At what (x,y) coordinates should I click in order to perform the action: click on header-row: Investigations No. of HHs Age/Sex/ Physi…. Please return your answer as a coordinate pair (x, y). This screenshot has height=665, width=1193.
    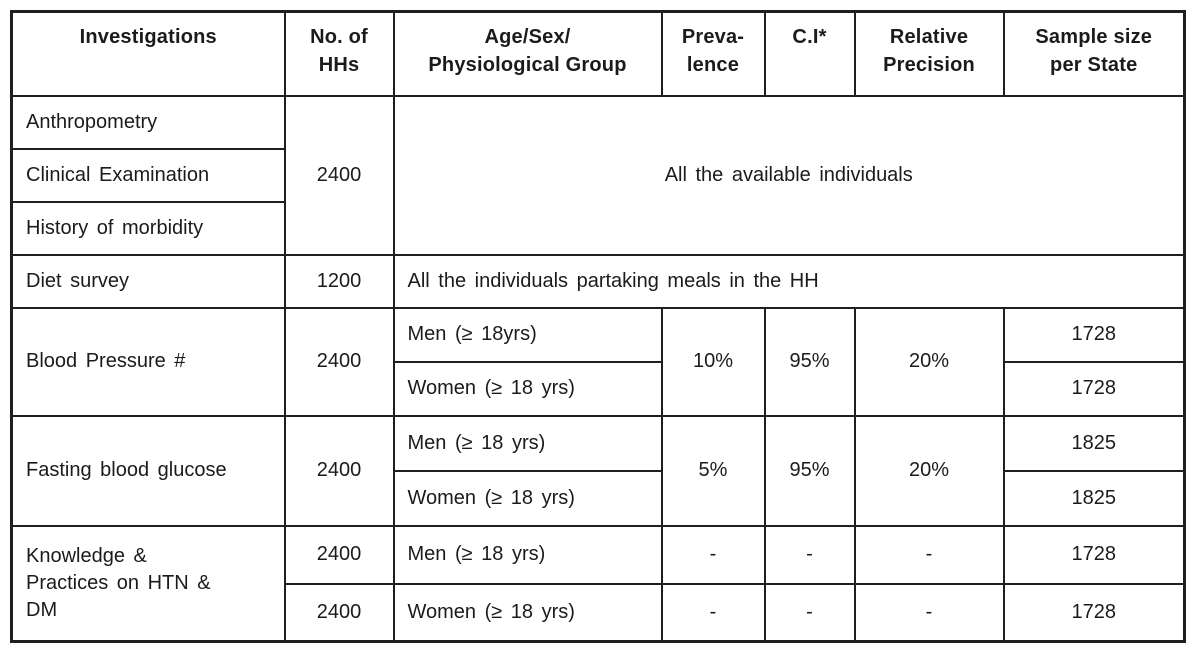
    Looking at the image, I should click on (598, 53).